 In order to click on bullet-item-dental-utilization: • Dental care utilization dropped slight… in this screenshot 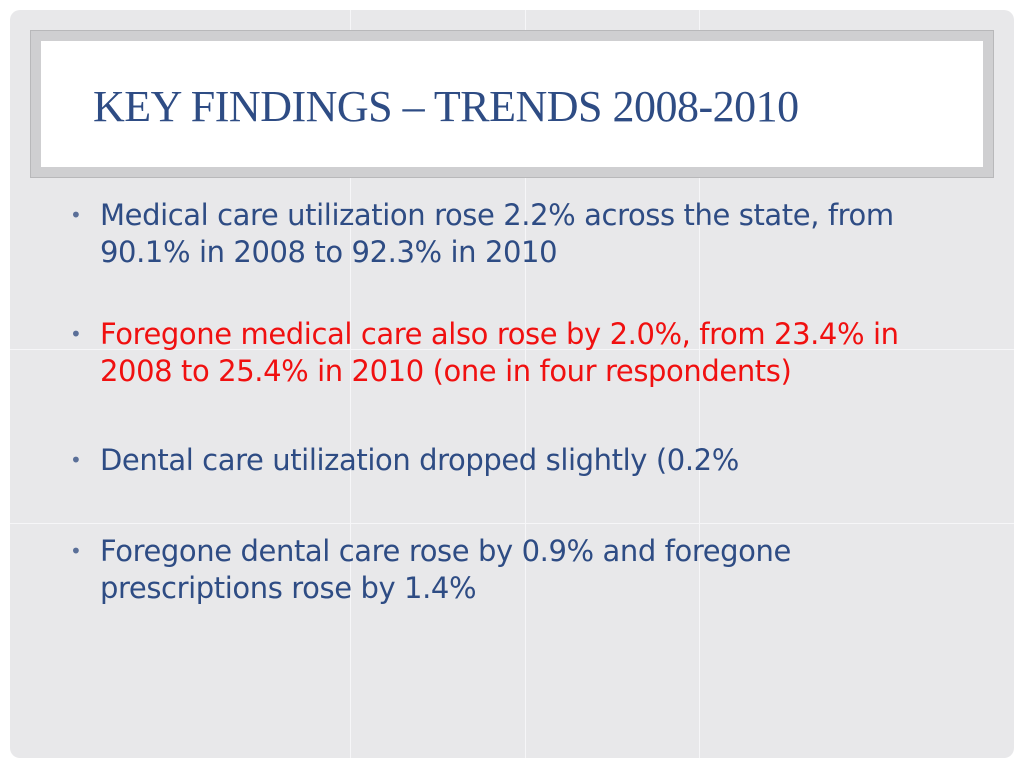, I will do `click(508, 460)`.